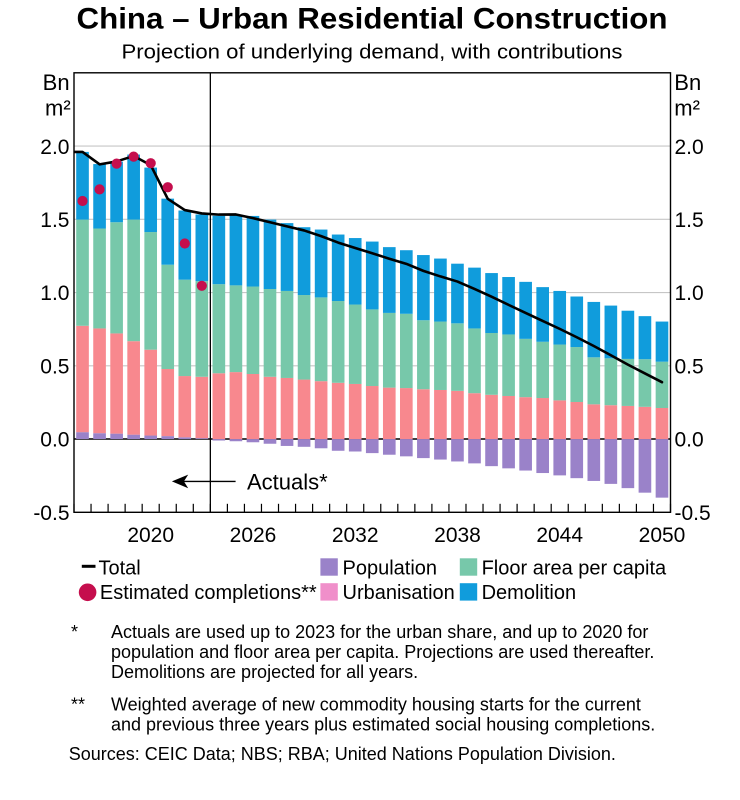 Image resolution: width=740 pixels, height=800 pixels. I want to click on svg-text: 2044, so click(559, 535).